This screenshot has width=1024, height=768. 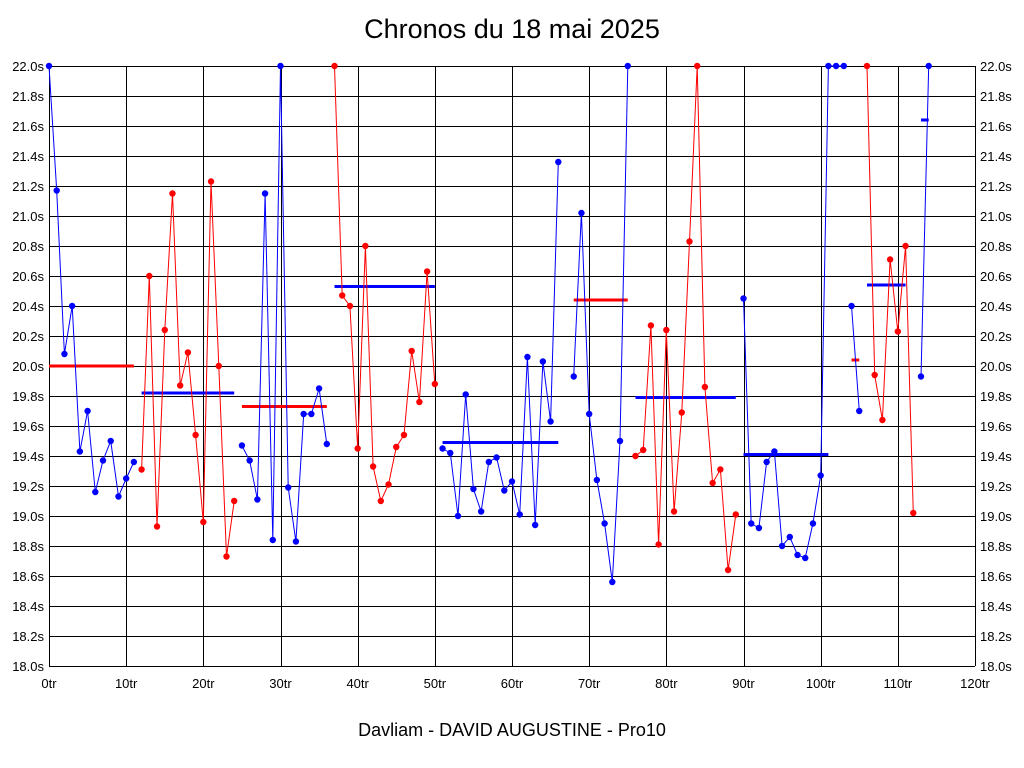 I want to click on y-tick-label-right: 18.0s, so click(x=996, y=666).